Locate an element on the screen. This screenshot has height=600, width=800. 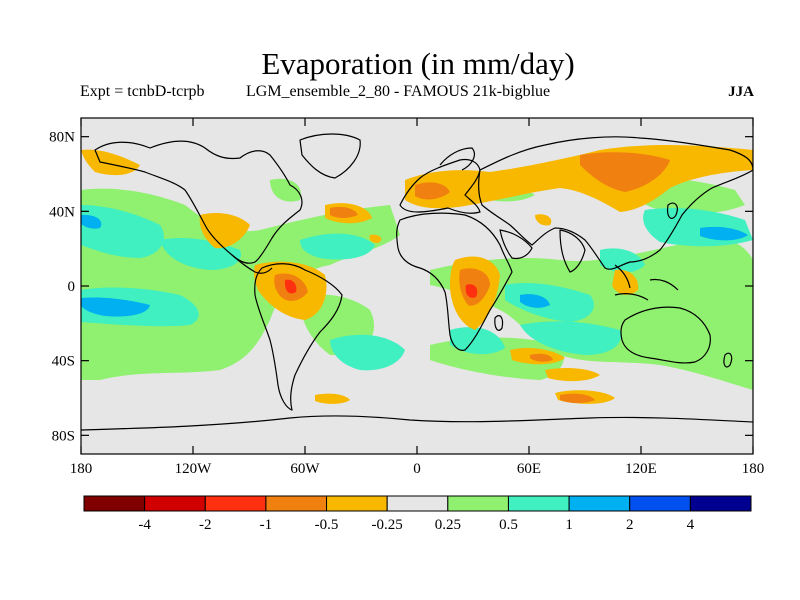
plot-title: Evaporation (in mm/day) is located at coordinates (418, 63).